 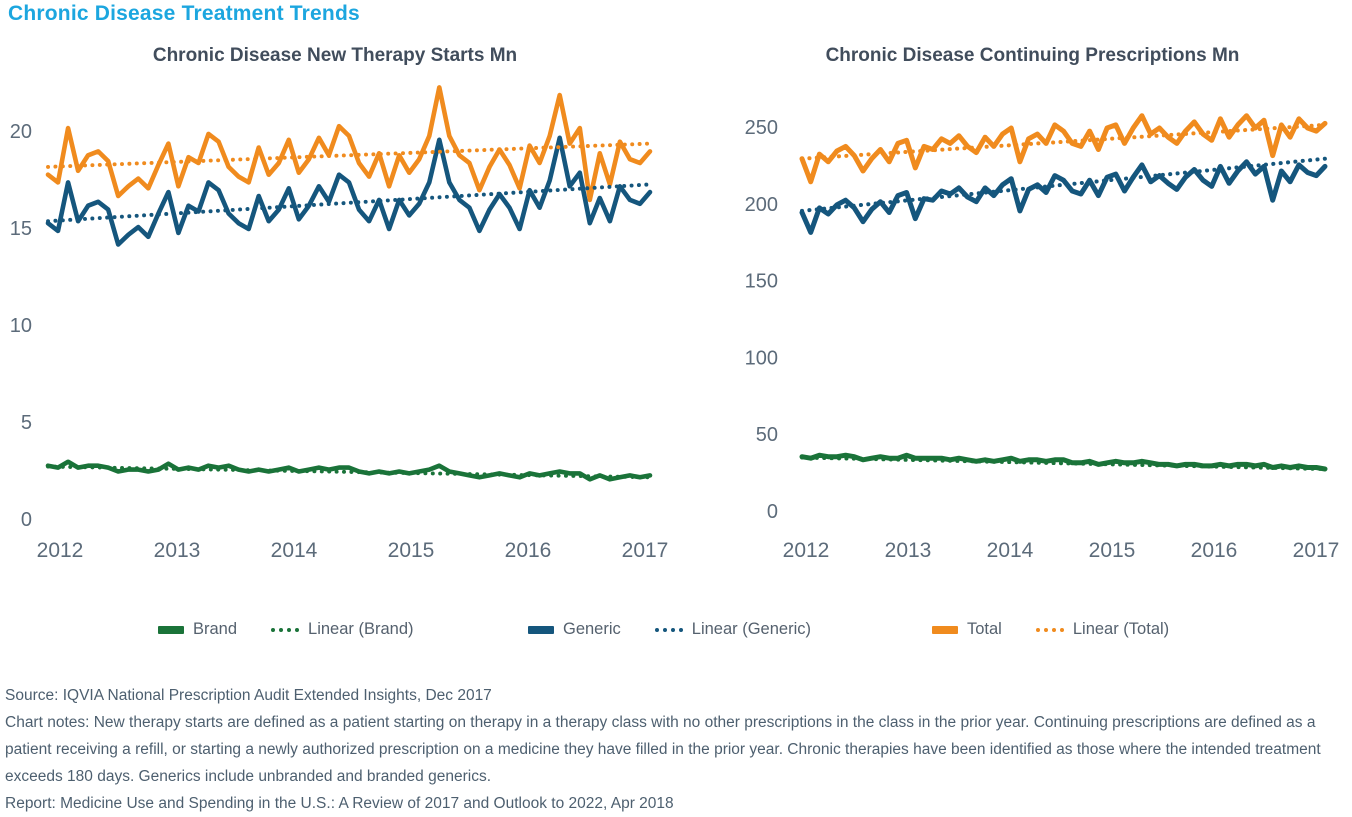 I want to click on y-axis-tick-label: 15, so click(x=21, y=229).